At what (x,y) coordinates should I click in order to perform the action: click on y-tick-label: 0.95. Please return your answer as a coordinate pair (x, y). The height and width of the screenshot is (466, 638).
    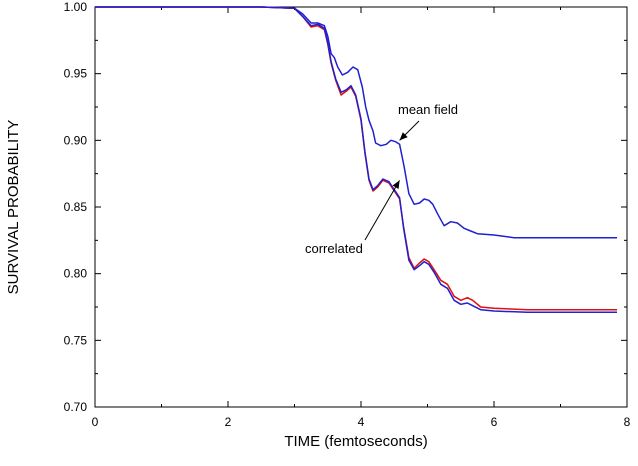
    Looking at the image, I should click on (76, 74).